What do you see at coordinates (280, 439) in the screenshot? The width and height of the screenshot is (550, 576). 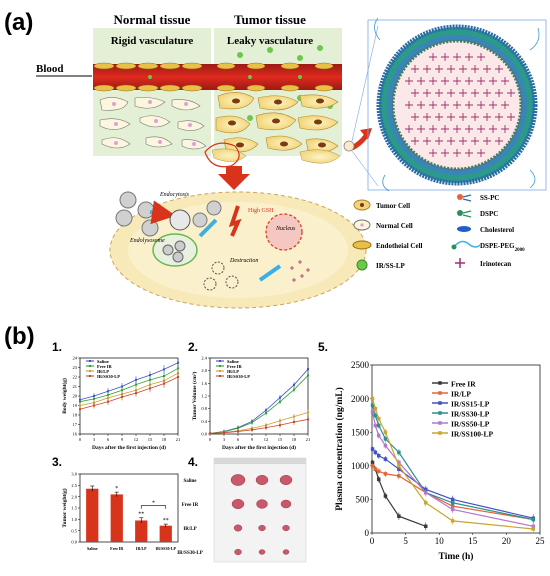 I see `x-tick-label: 15` at bounding box center [280, 439].